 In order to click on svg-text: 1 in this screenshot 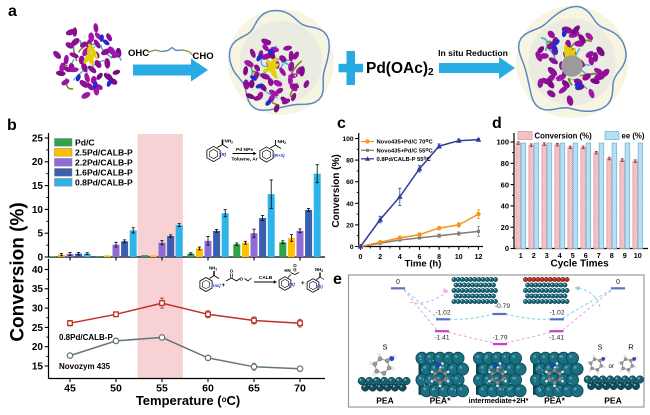, I will do `click(521, 255)`.